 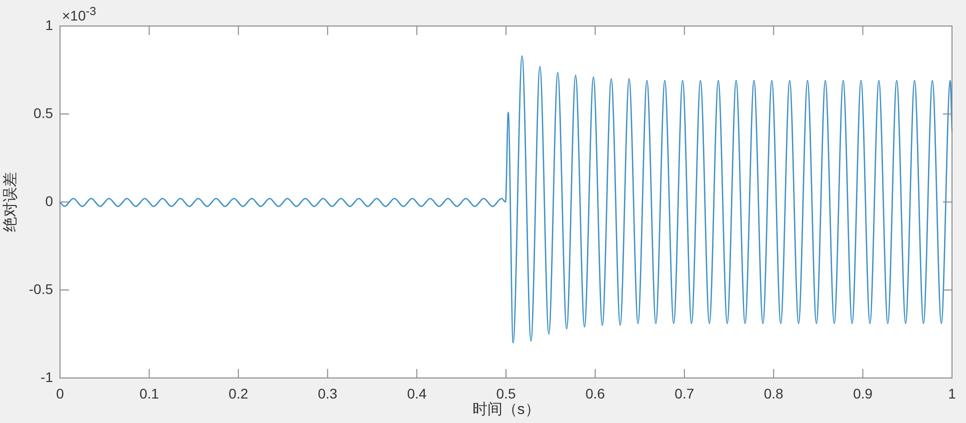 What do you see at coordinates (41, 288) in the screenshot?
I see `y-tick-label: -0.5` at bounding box center [41, 288].